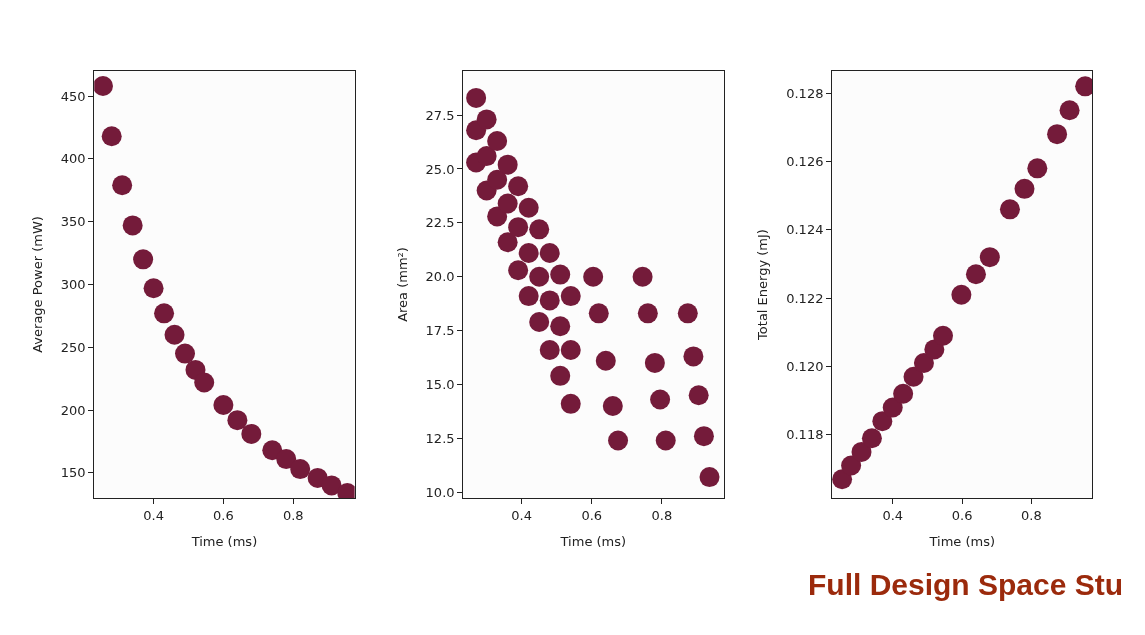 Image resolution: width=1145 pixels, height=635 pixels. What do you see at coordinates (805, 93) in the screenshot?
I see `y-tick-label: 0.128` at bounding box center [805, 93].